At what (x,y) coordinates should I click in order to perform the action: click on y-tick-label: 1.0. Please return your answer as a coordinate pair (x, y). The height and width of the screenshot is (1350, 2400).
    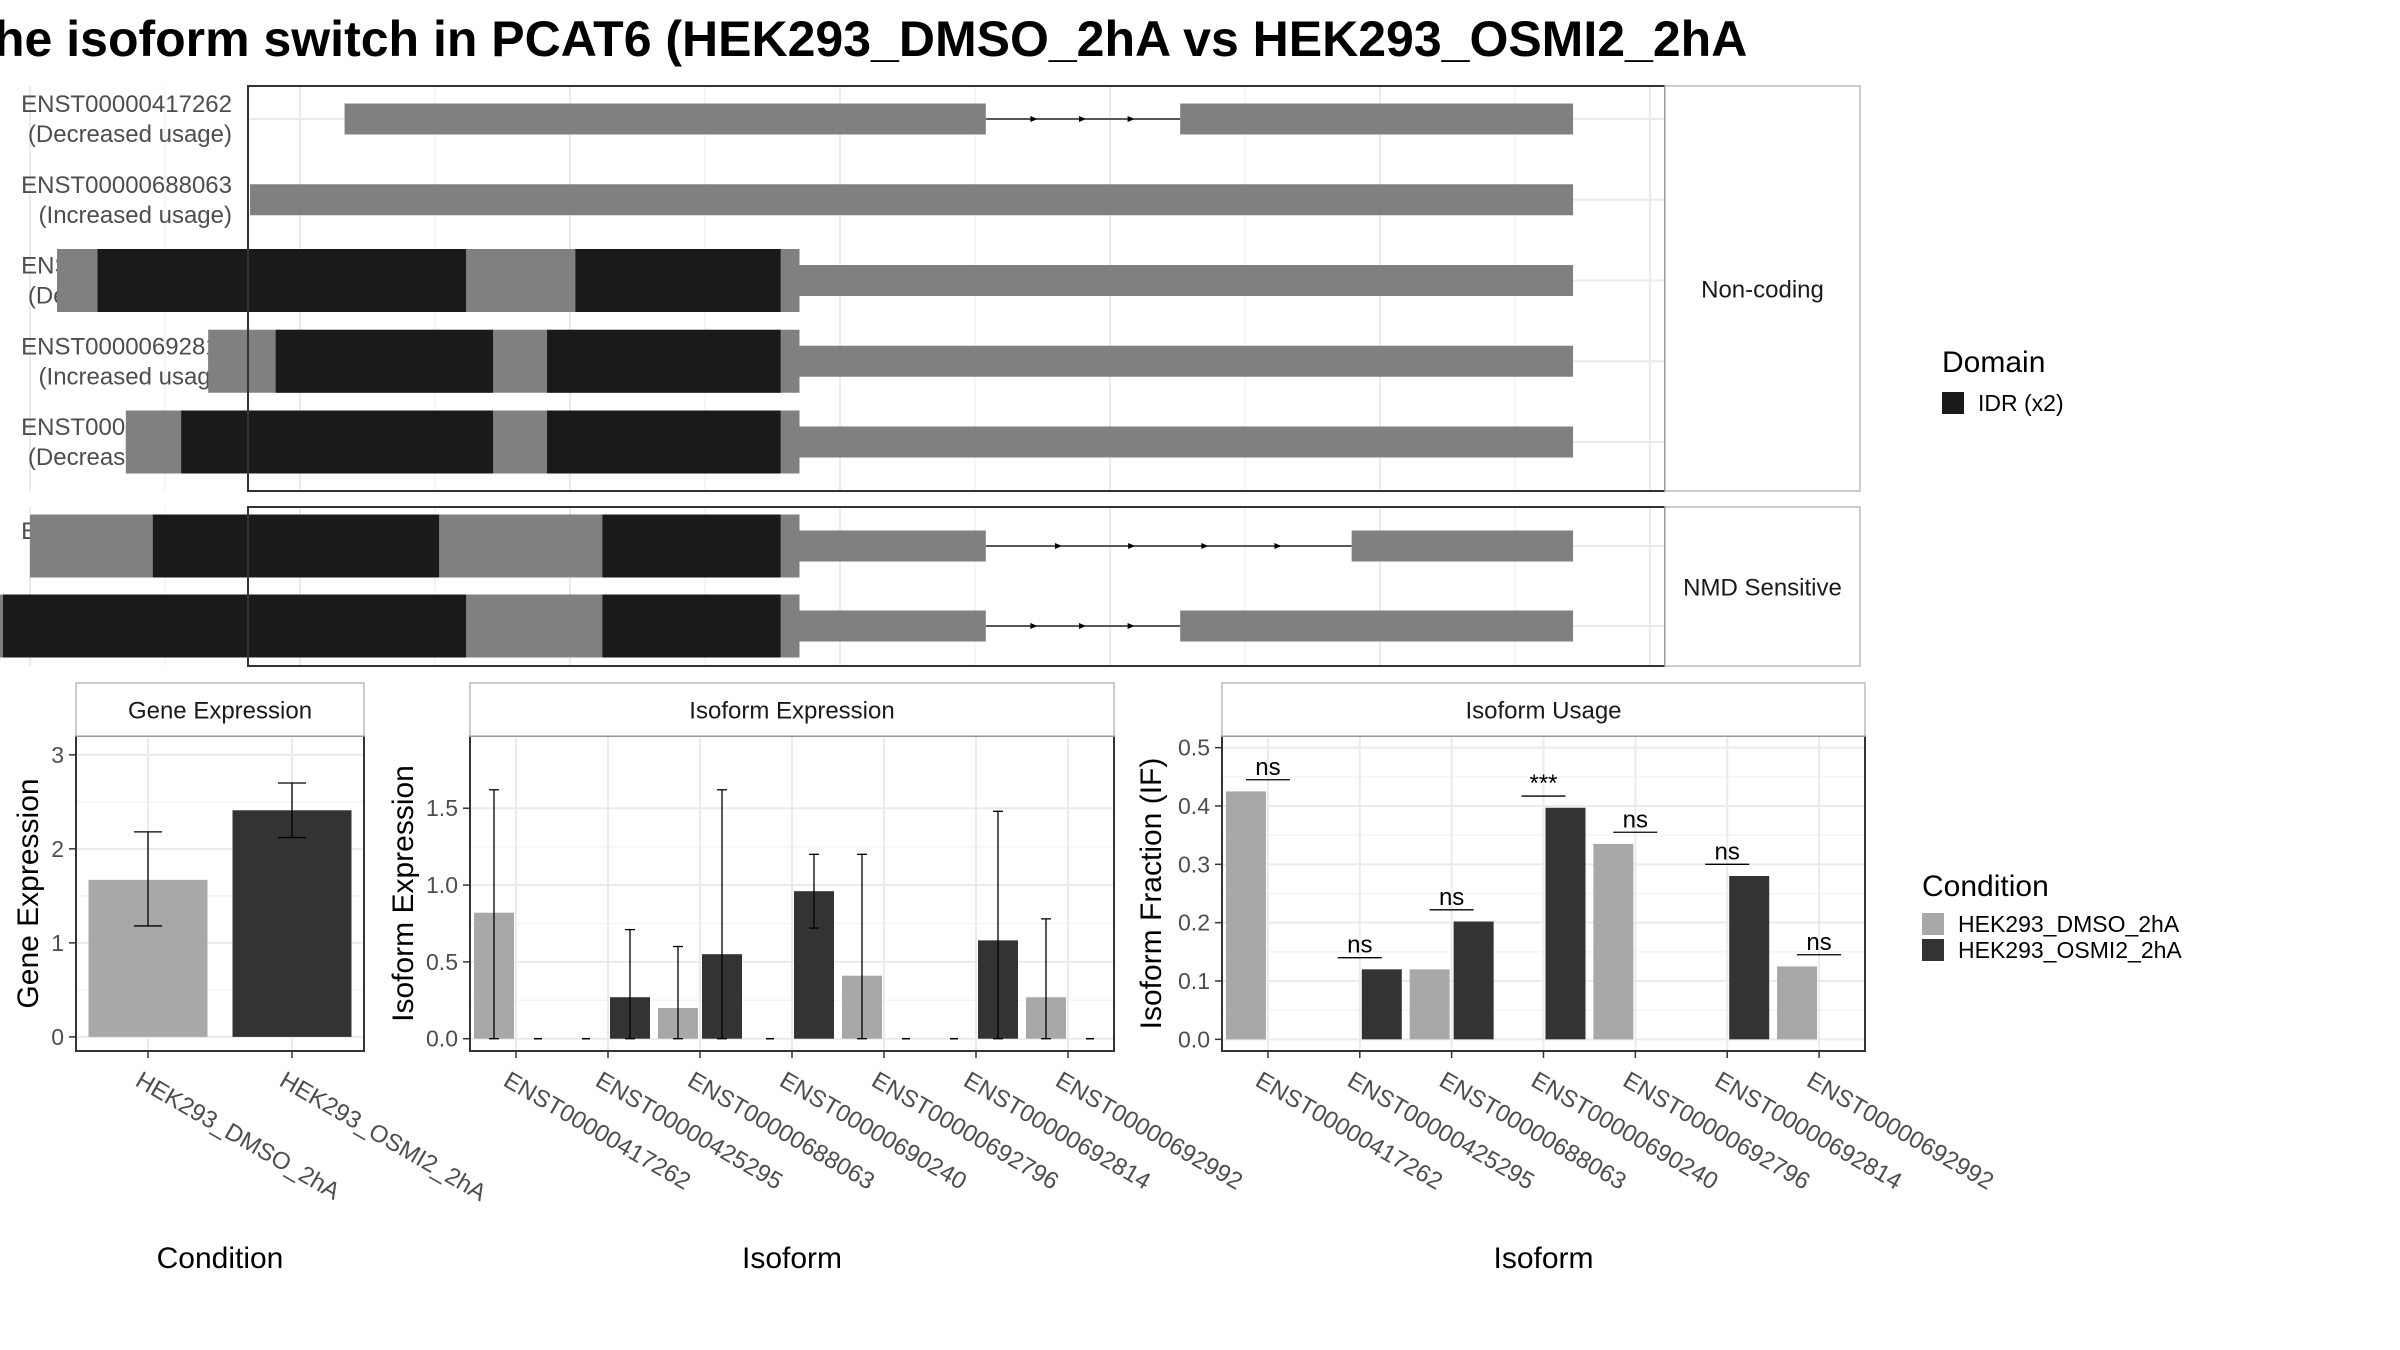
    Looking at the image, I should click on (442, 885).